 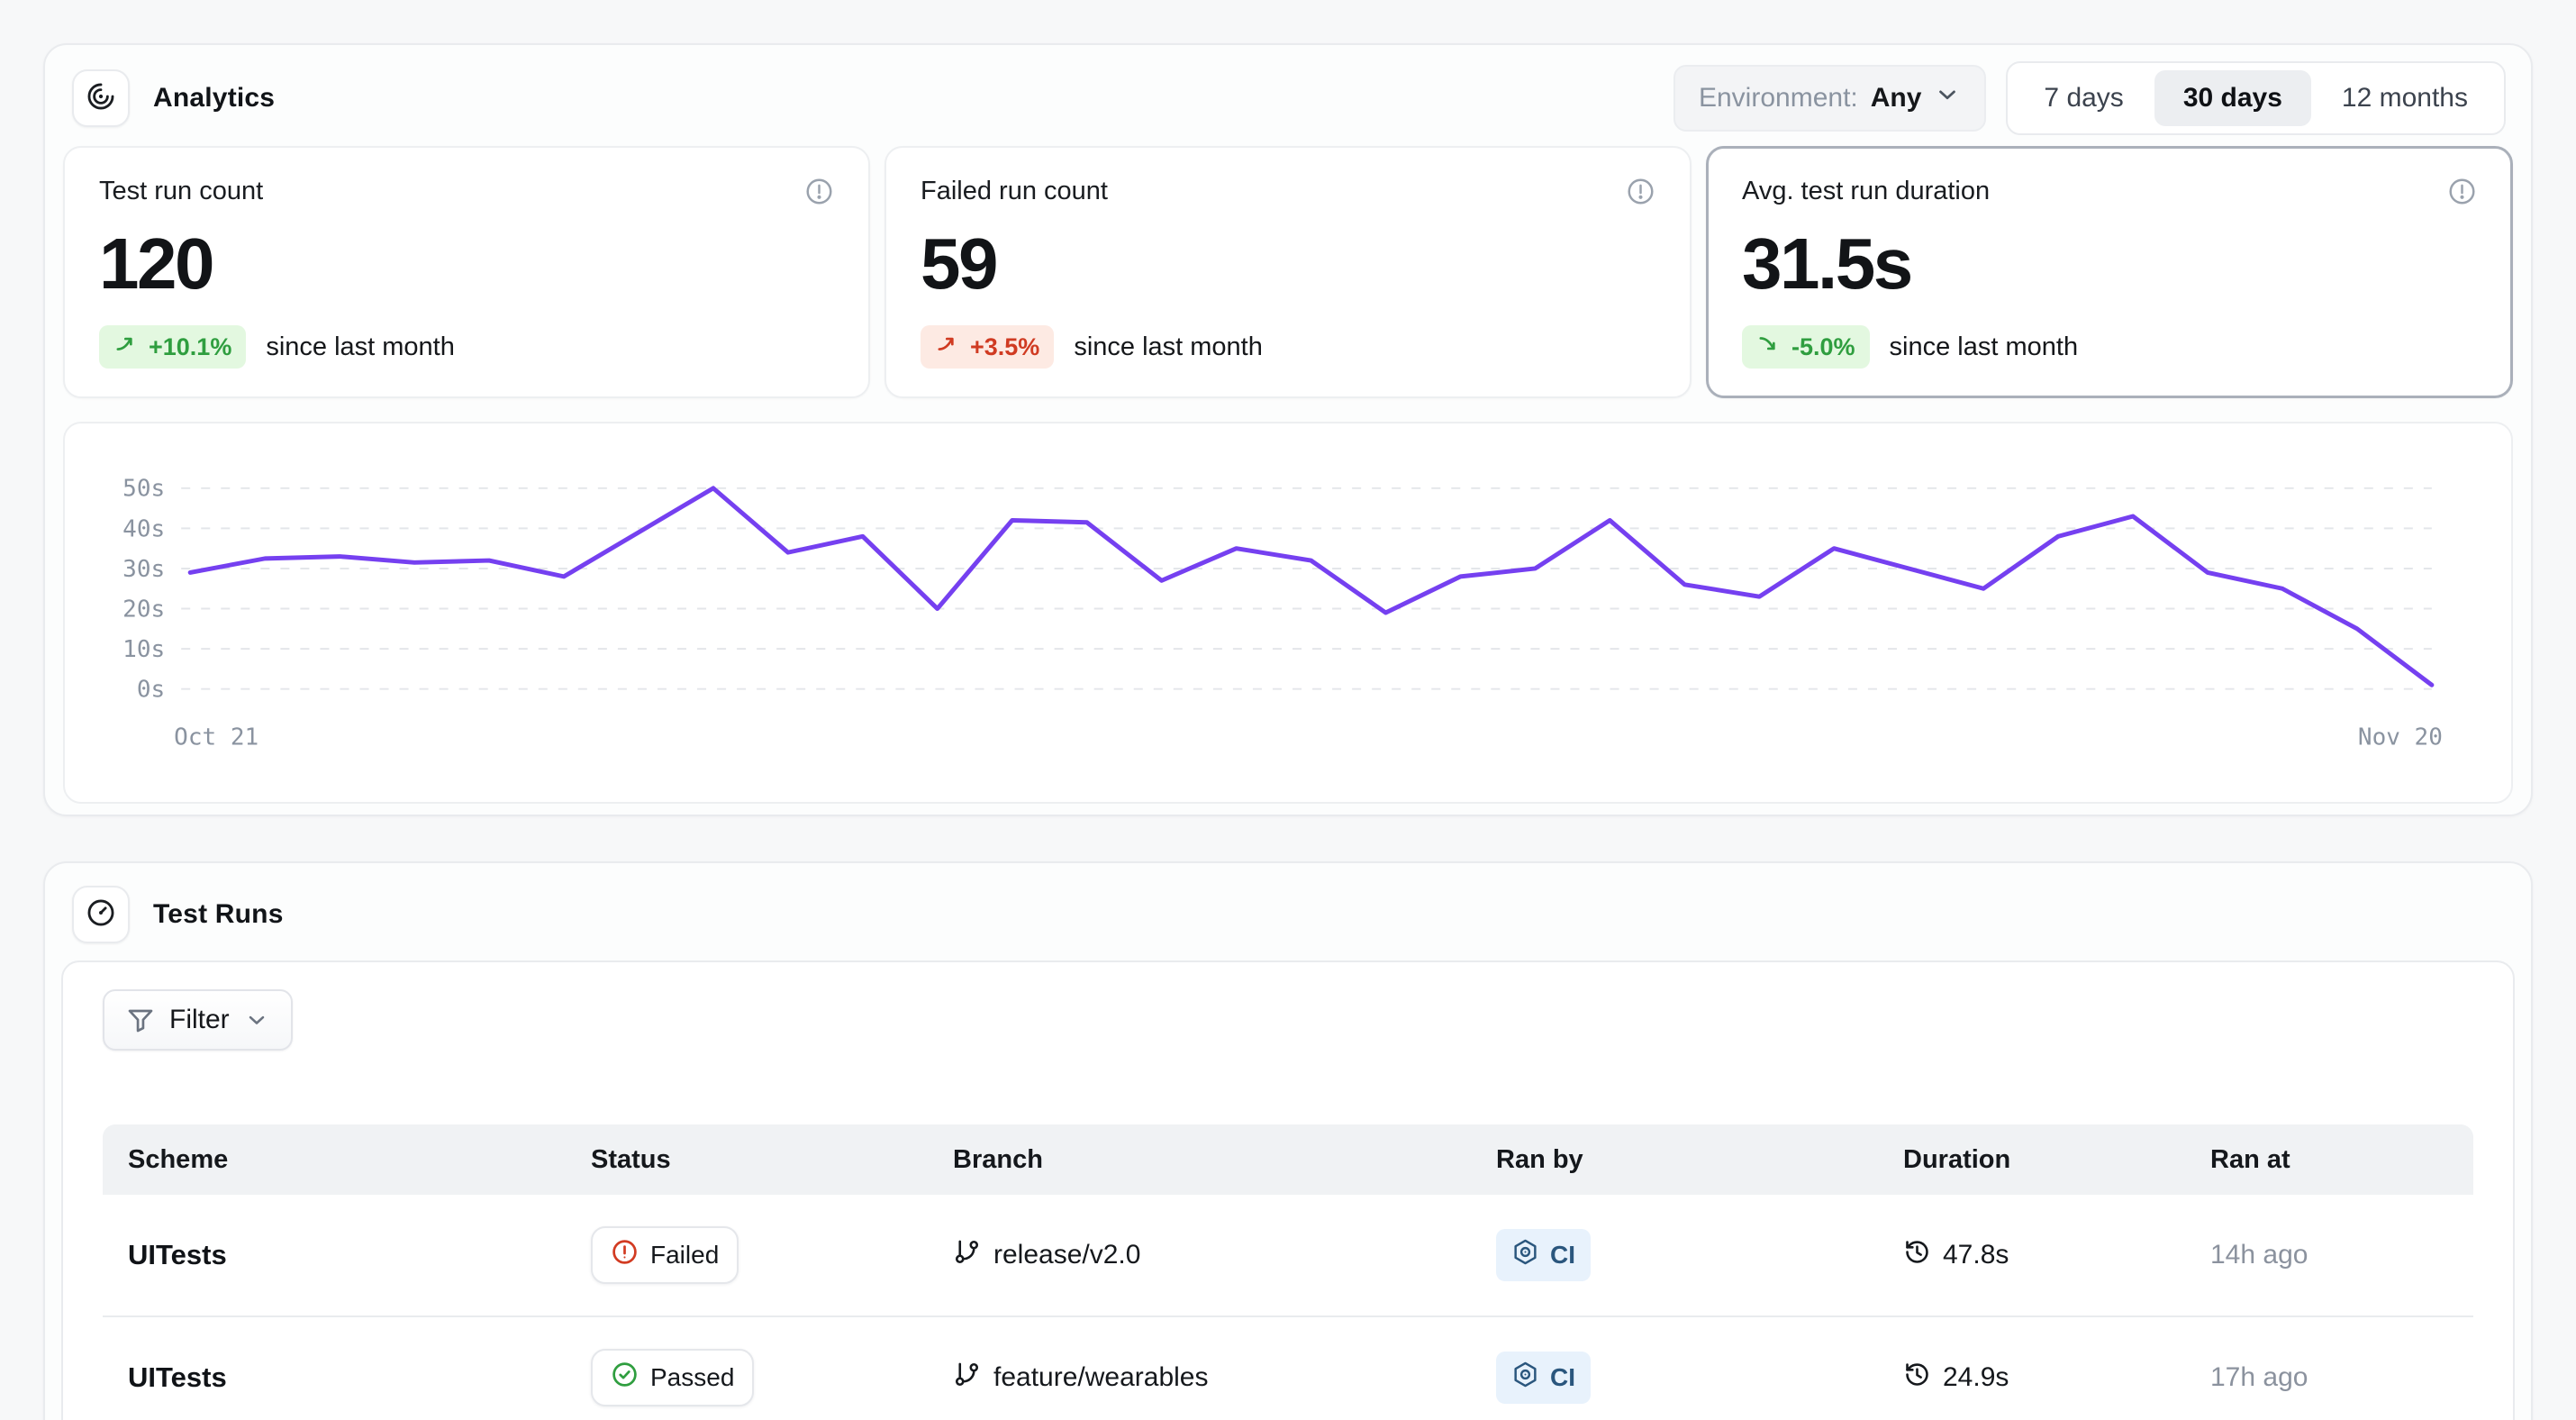 What do you see at coordinates (1976, 1255) in the screenshot?
I see `duration-value: 47.8s` at bounding box center [1976, 1255].